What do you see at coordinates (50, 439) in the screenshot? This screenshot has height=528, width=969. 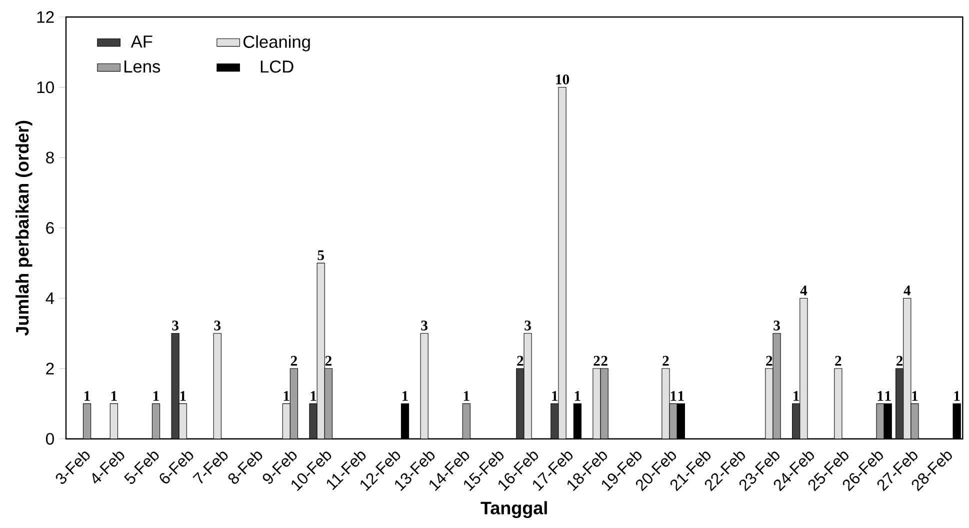 I see `y-tick-label: 0` at bounding box center [50, 439].